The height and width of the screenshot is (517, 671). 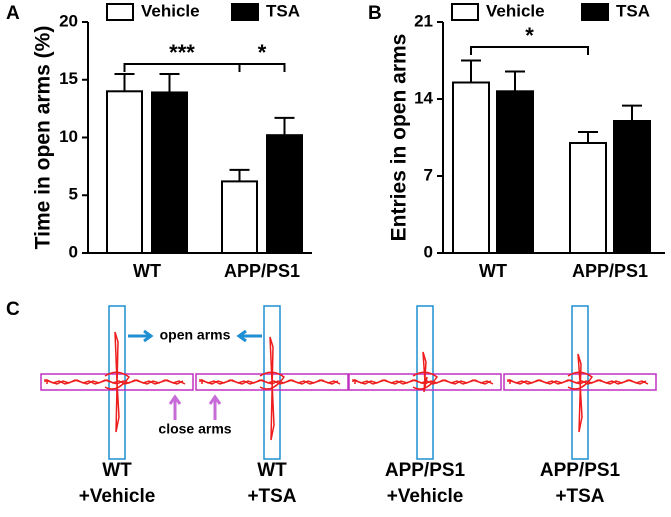 I want to click on panel-label: B, so click(x=375, y=13).